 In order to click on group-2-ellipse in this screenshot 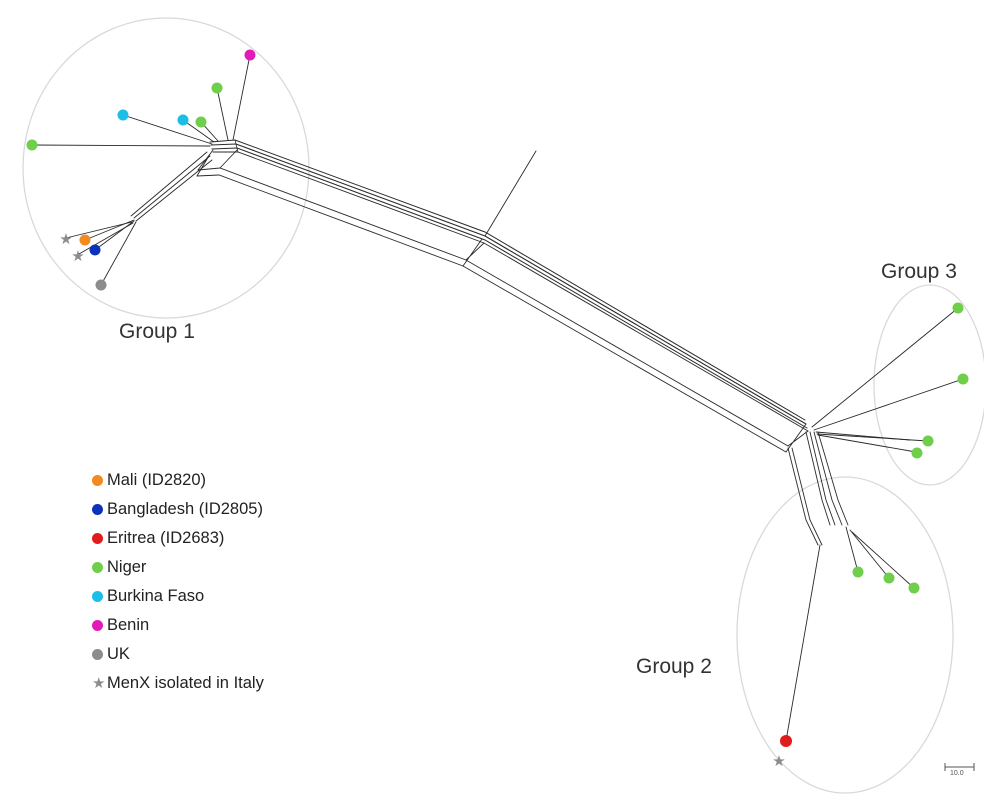, I will do `click(845, 635)`.